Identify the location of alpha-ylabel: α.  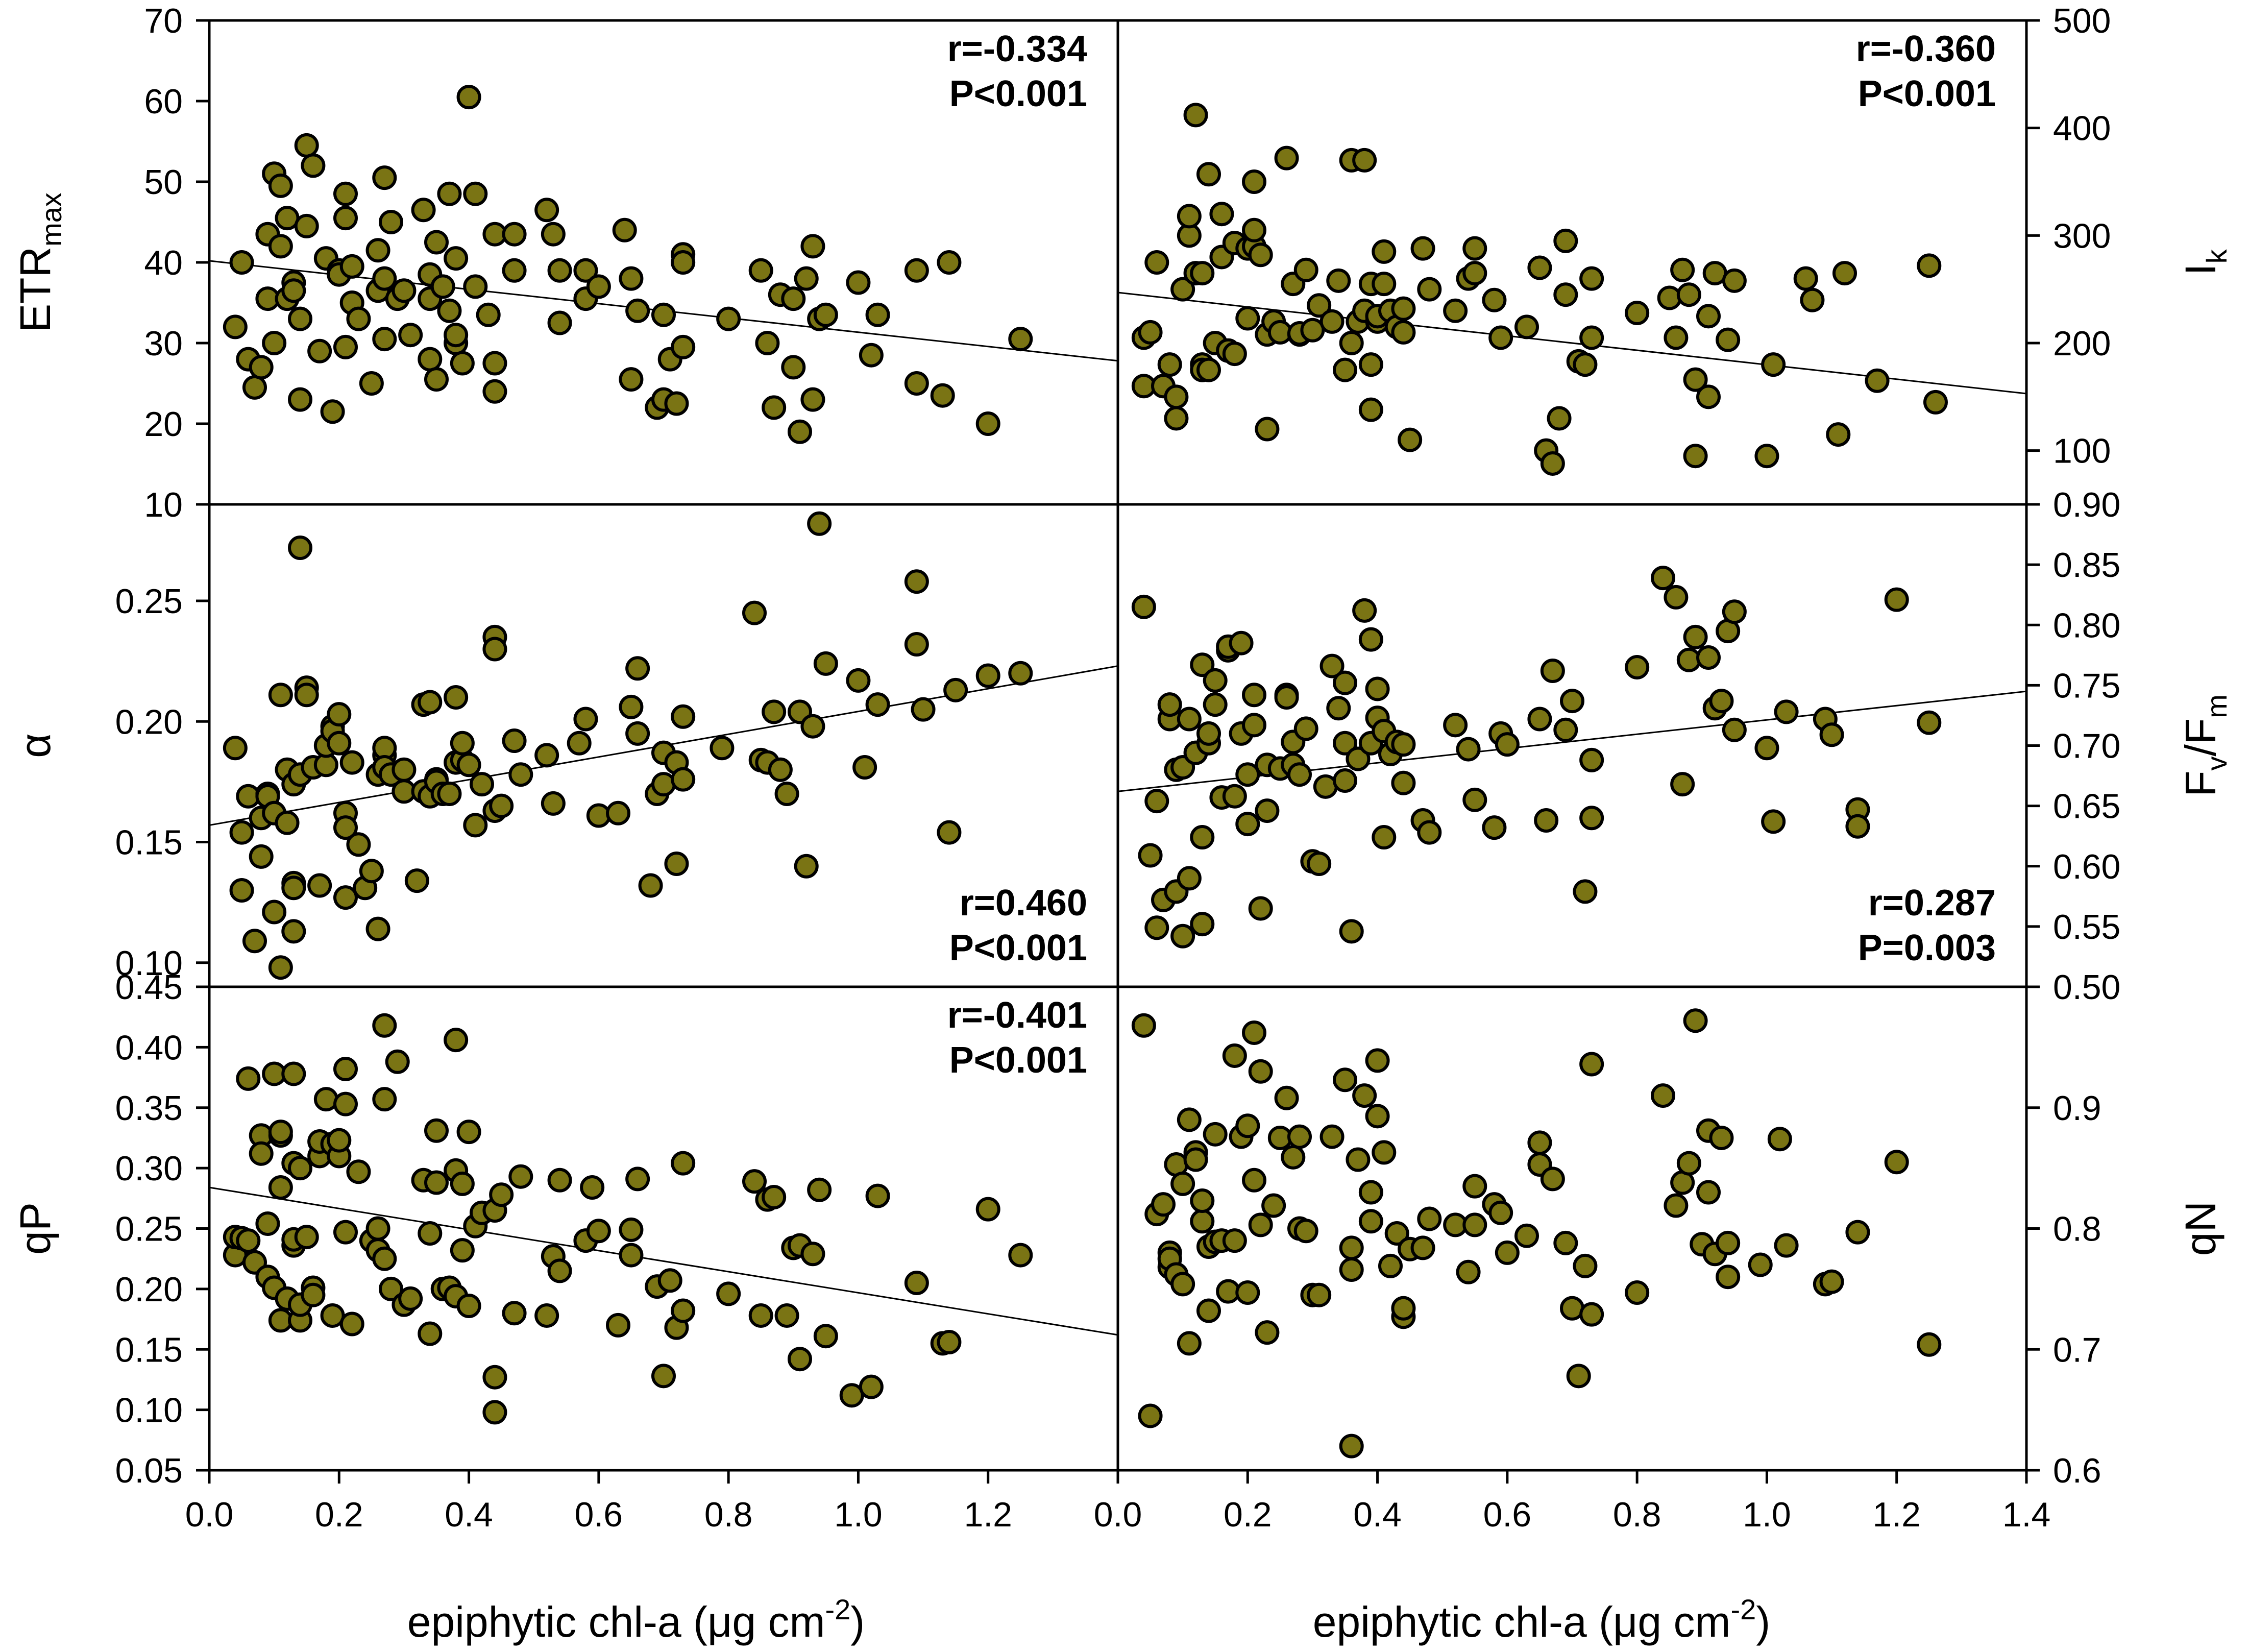
(35, 745).